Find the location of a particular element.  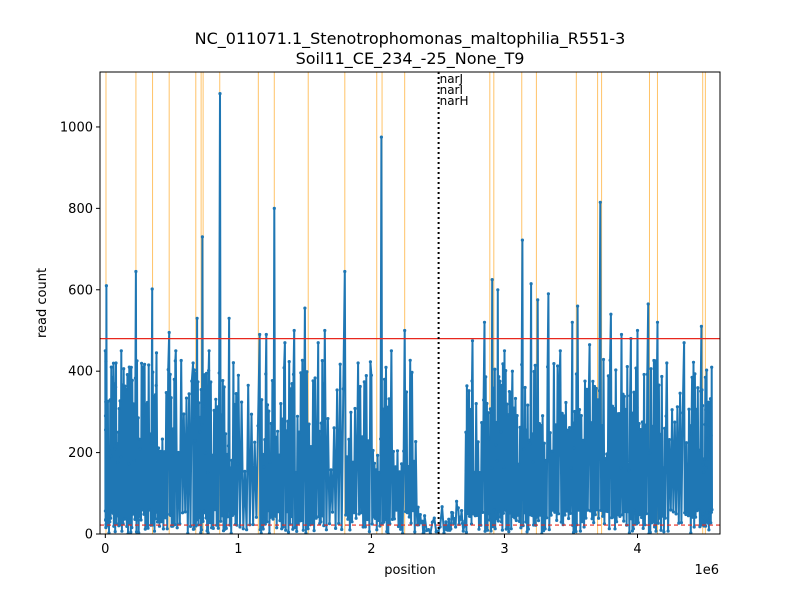

y-tick-label: 200 is located at coordinates (80, 453).